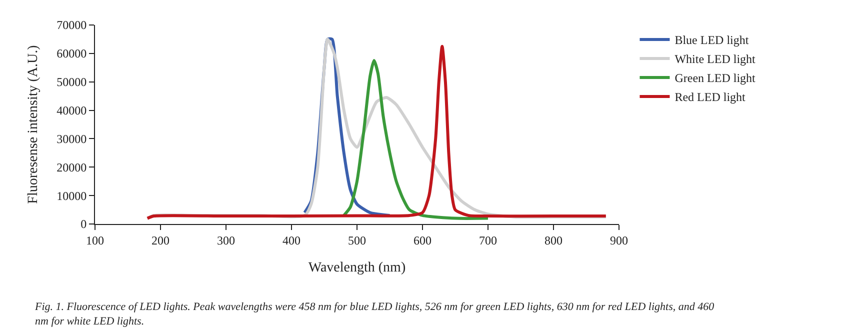  I want to click on y-tick-label: 70000, so click(71, 25).